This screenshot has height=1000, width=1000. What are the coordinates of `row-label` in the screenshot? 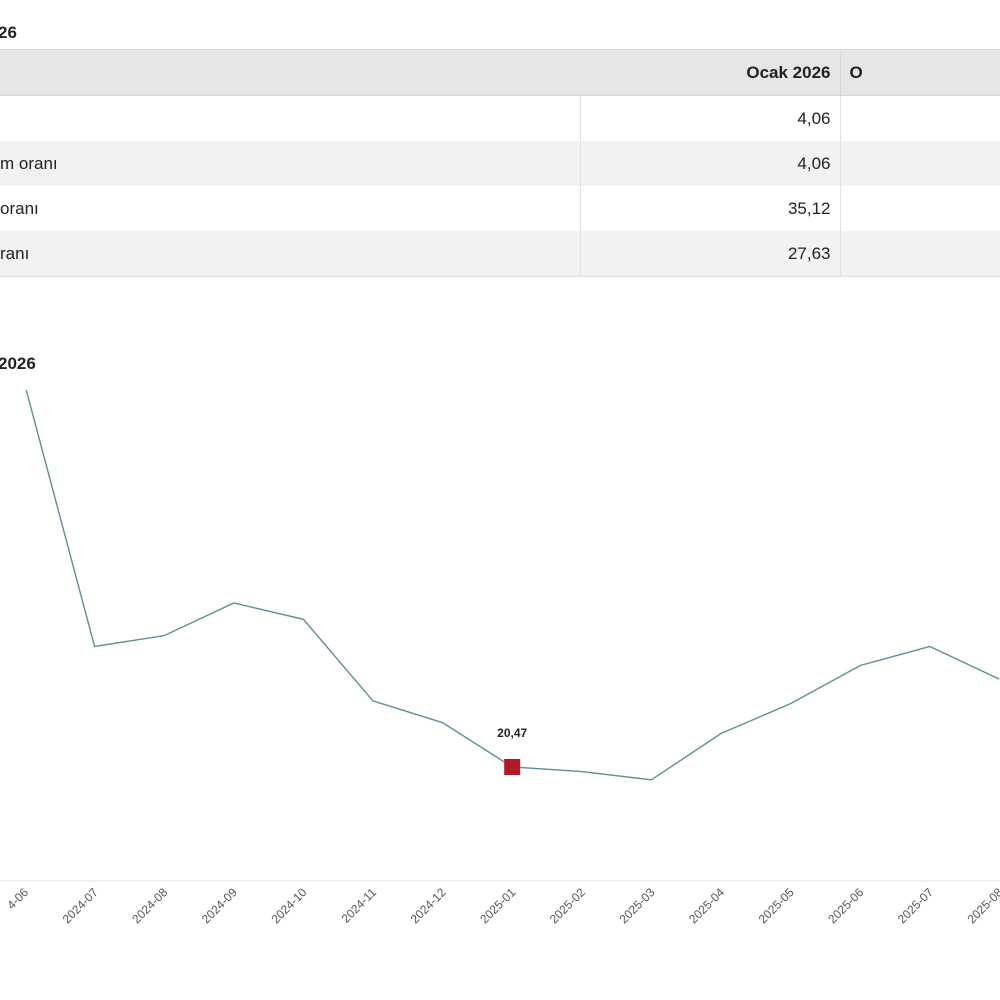 It's located at (290, 119).